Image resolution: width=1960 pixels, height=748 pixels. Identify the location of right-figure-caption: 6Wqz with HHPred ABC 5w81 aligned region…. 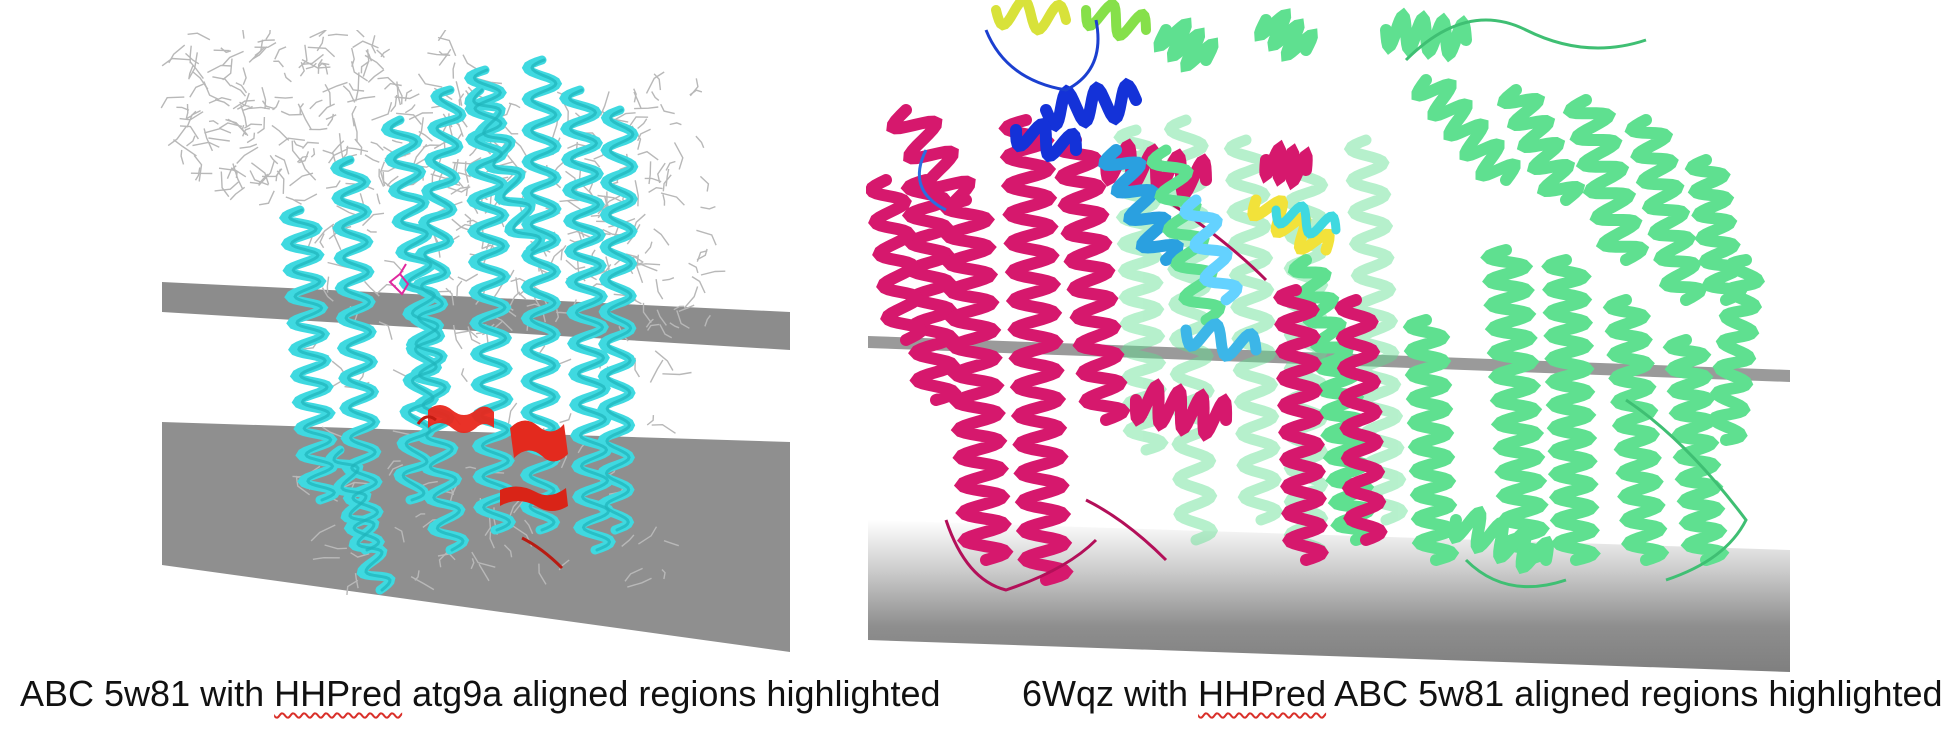
(1482, 694).